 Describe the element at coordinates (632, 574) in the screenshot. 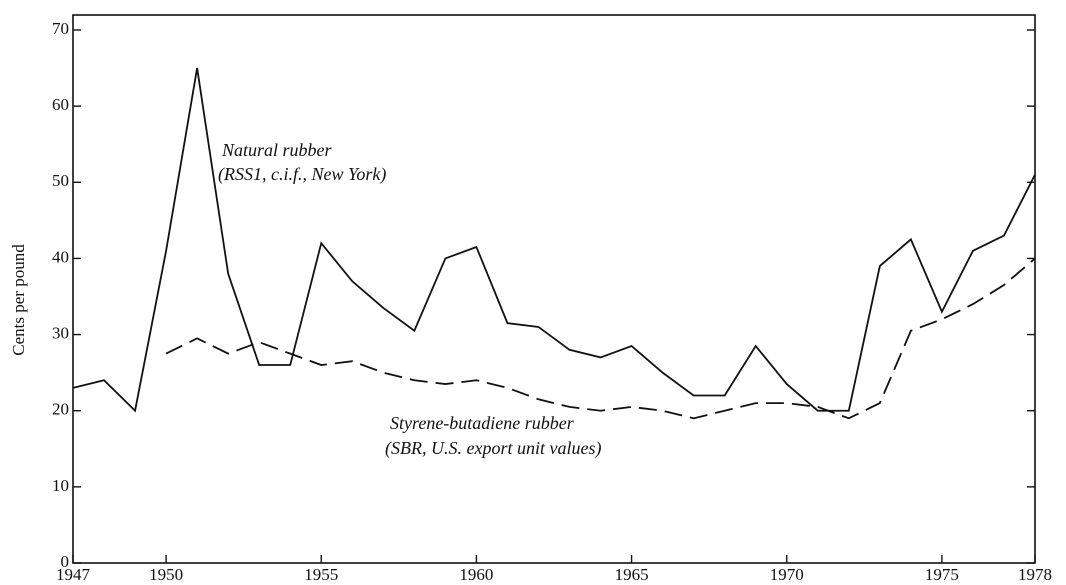

I see `x-tick-label: 1965` at that location.